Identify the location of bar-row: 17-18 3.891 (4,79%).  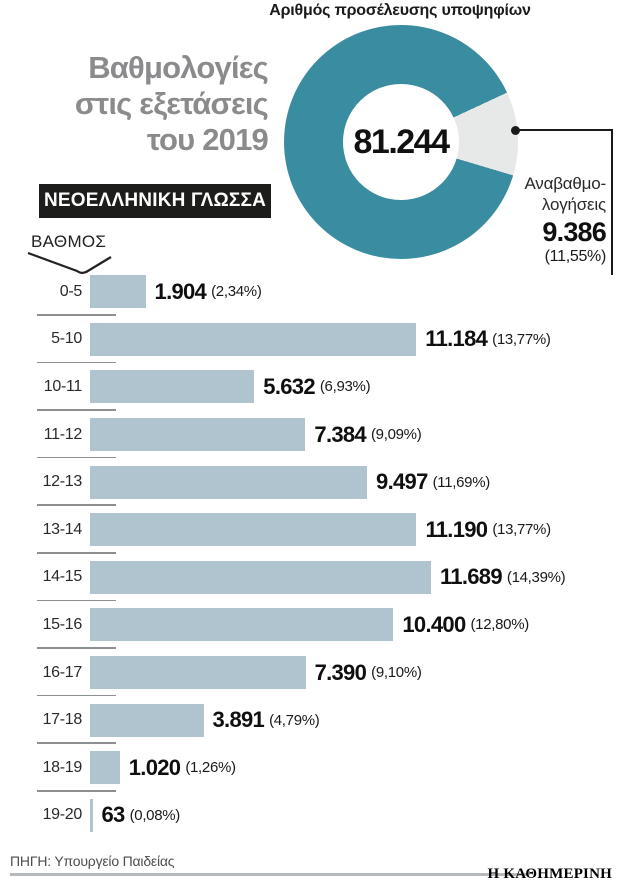
(310, 720).